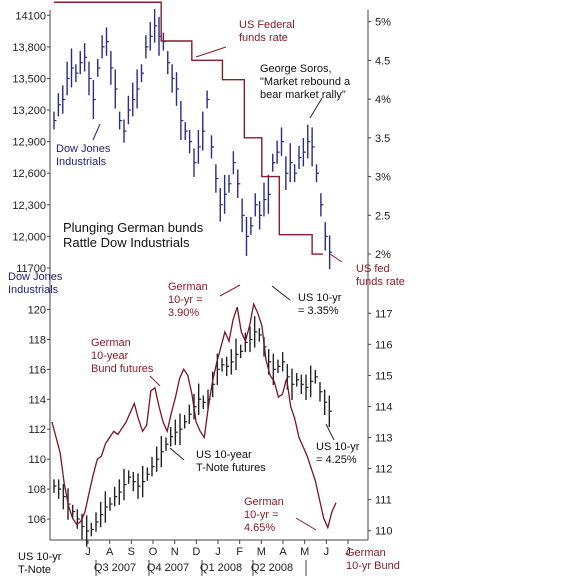 This screenshot has width=563, height=582. Describe the element at coordinates (122, 369) in the screenshot. I see `bund-futures-line-3: Bund futures` at that location.